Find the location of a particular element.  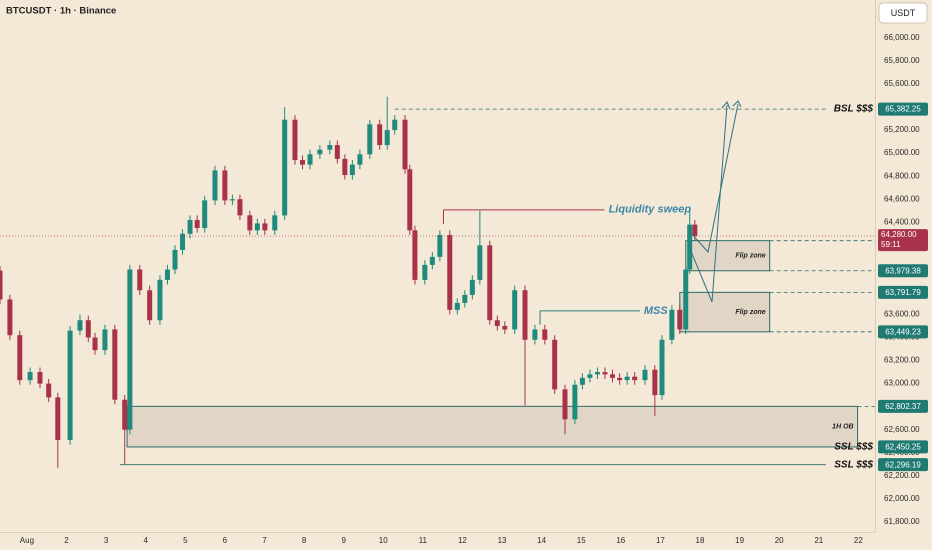

currency-label: USDT is located at coordinates (903, 13).